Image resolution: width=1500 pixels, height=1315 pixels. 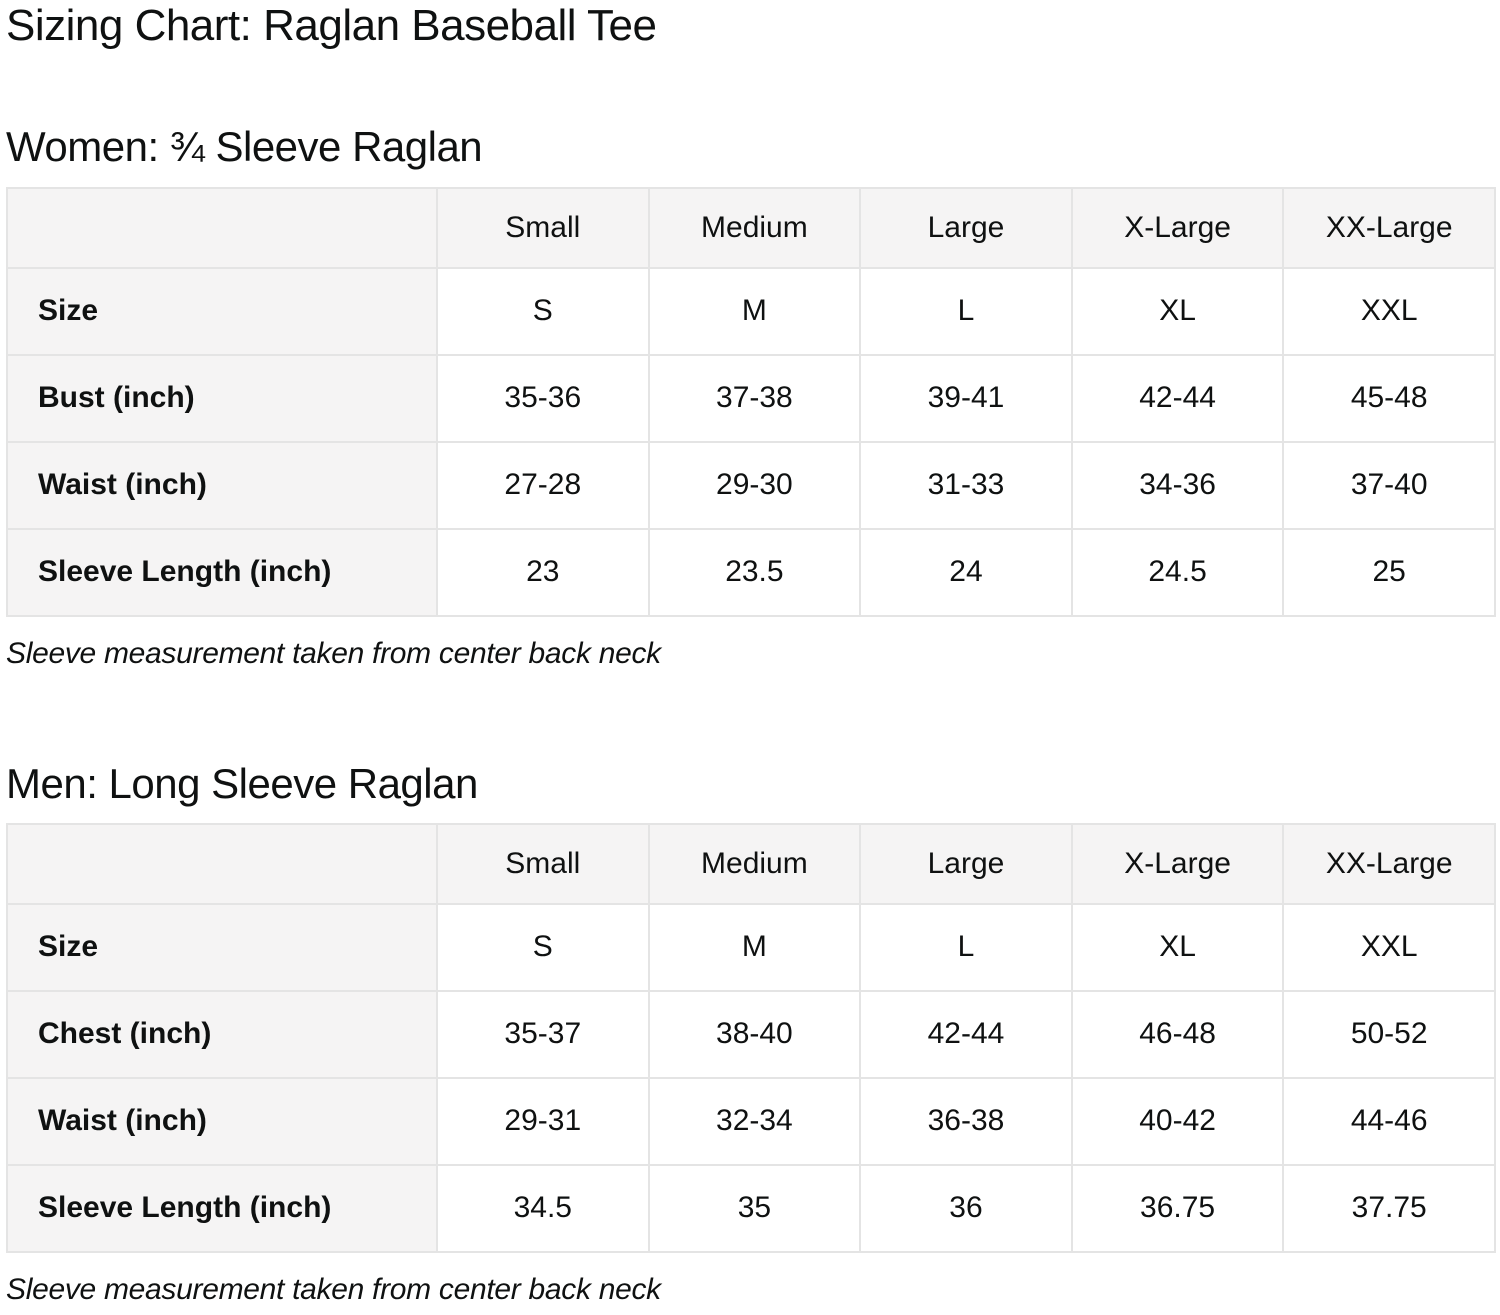 I want to click on value-cell: 32-34, so click(x=754, y=1121).